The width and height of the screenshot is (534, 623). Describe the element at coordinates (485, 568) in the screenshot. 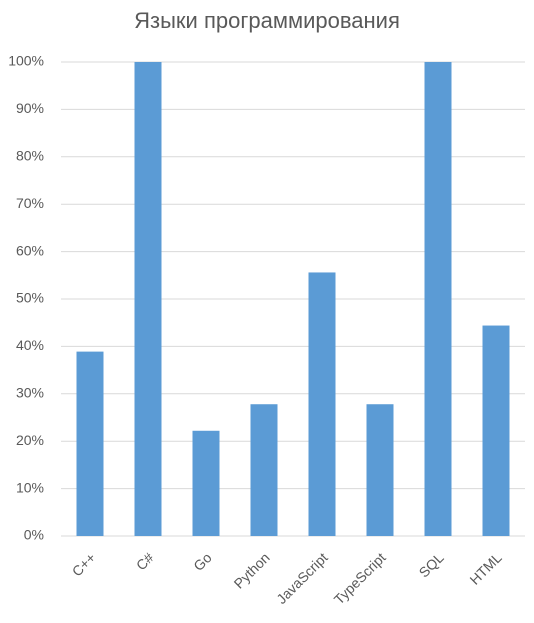

I see `x-tick-label: HTML` at that location.